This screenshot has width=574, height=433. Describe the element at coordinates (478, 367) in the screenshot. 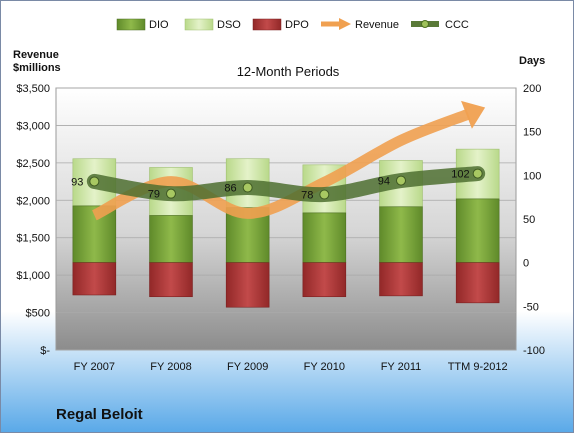

I see `category-label: TTM 9-2012` at that location.